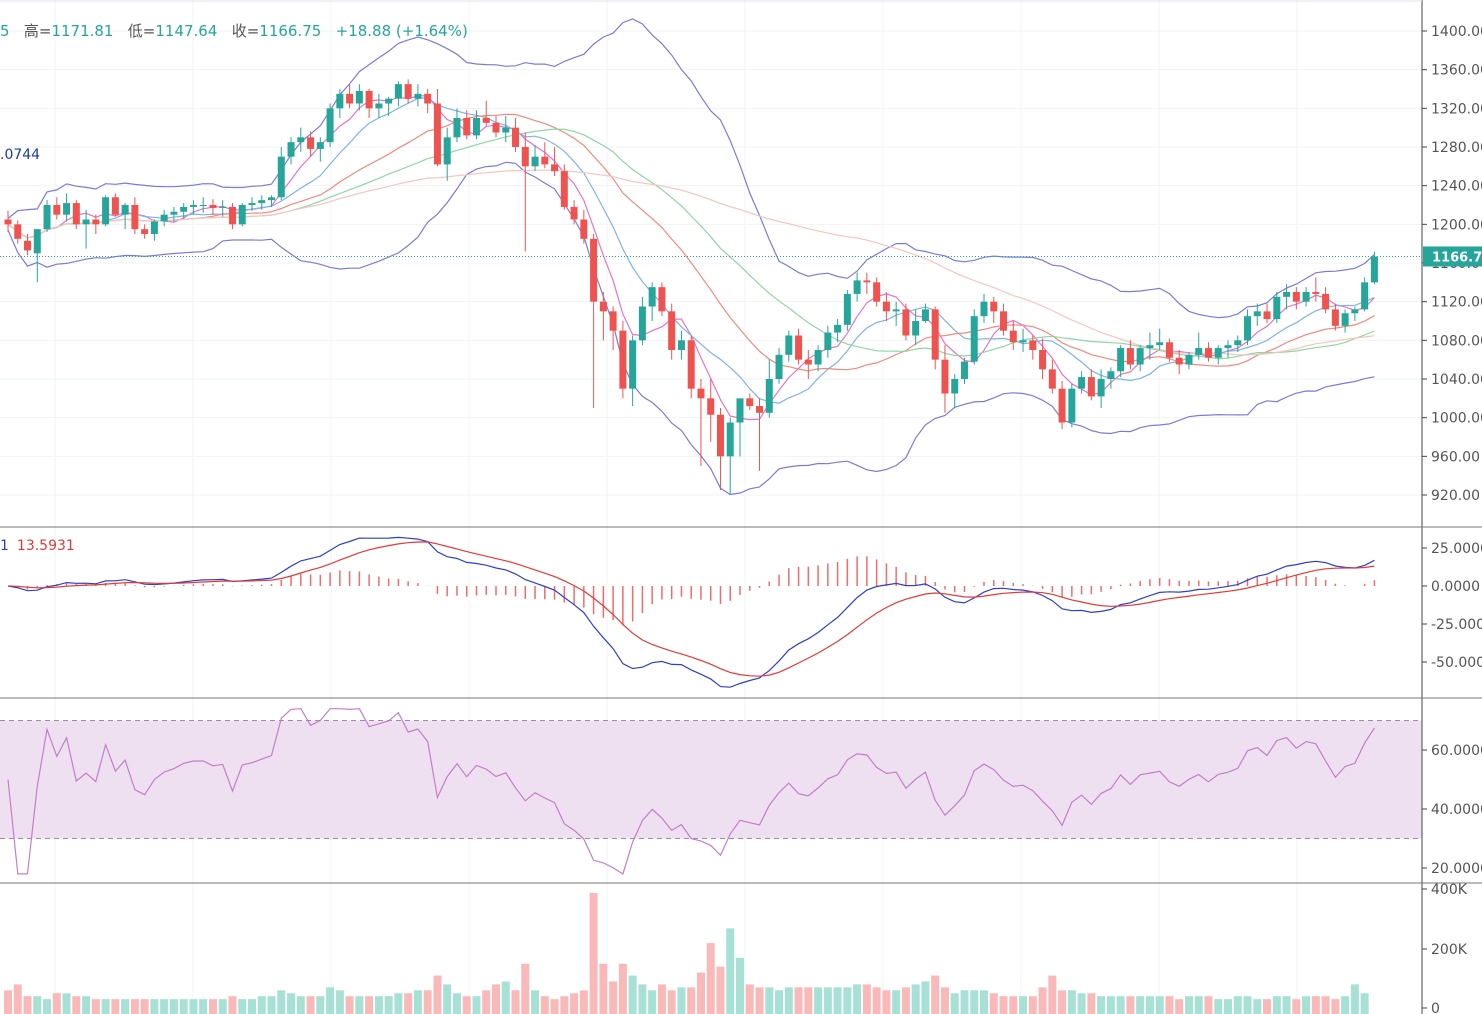  I want to click on volume-panel, so click(686, 953).